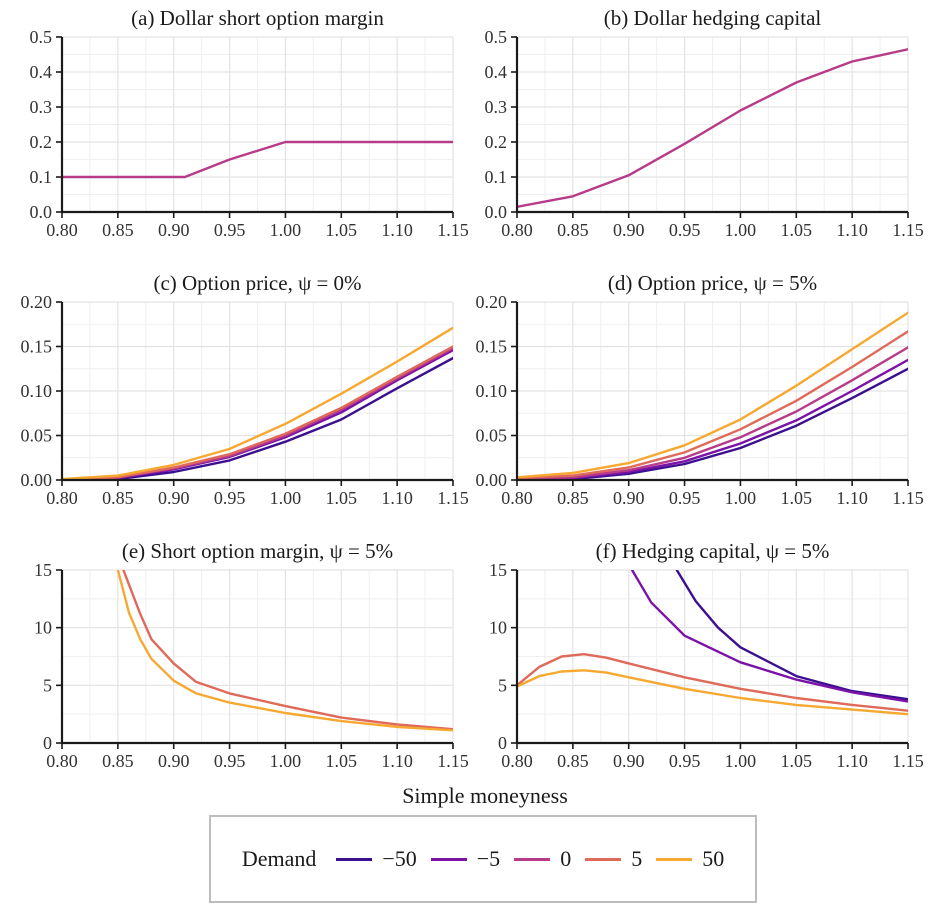 Image resolution: width=928 pixels, height=920 pixels. I want to click on legend-label: 50, so click(713, 858).